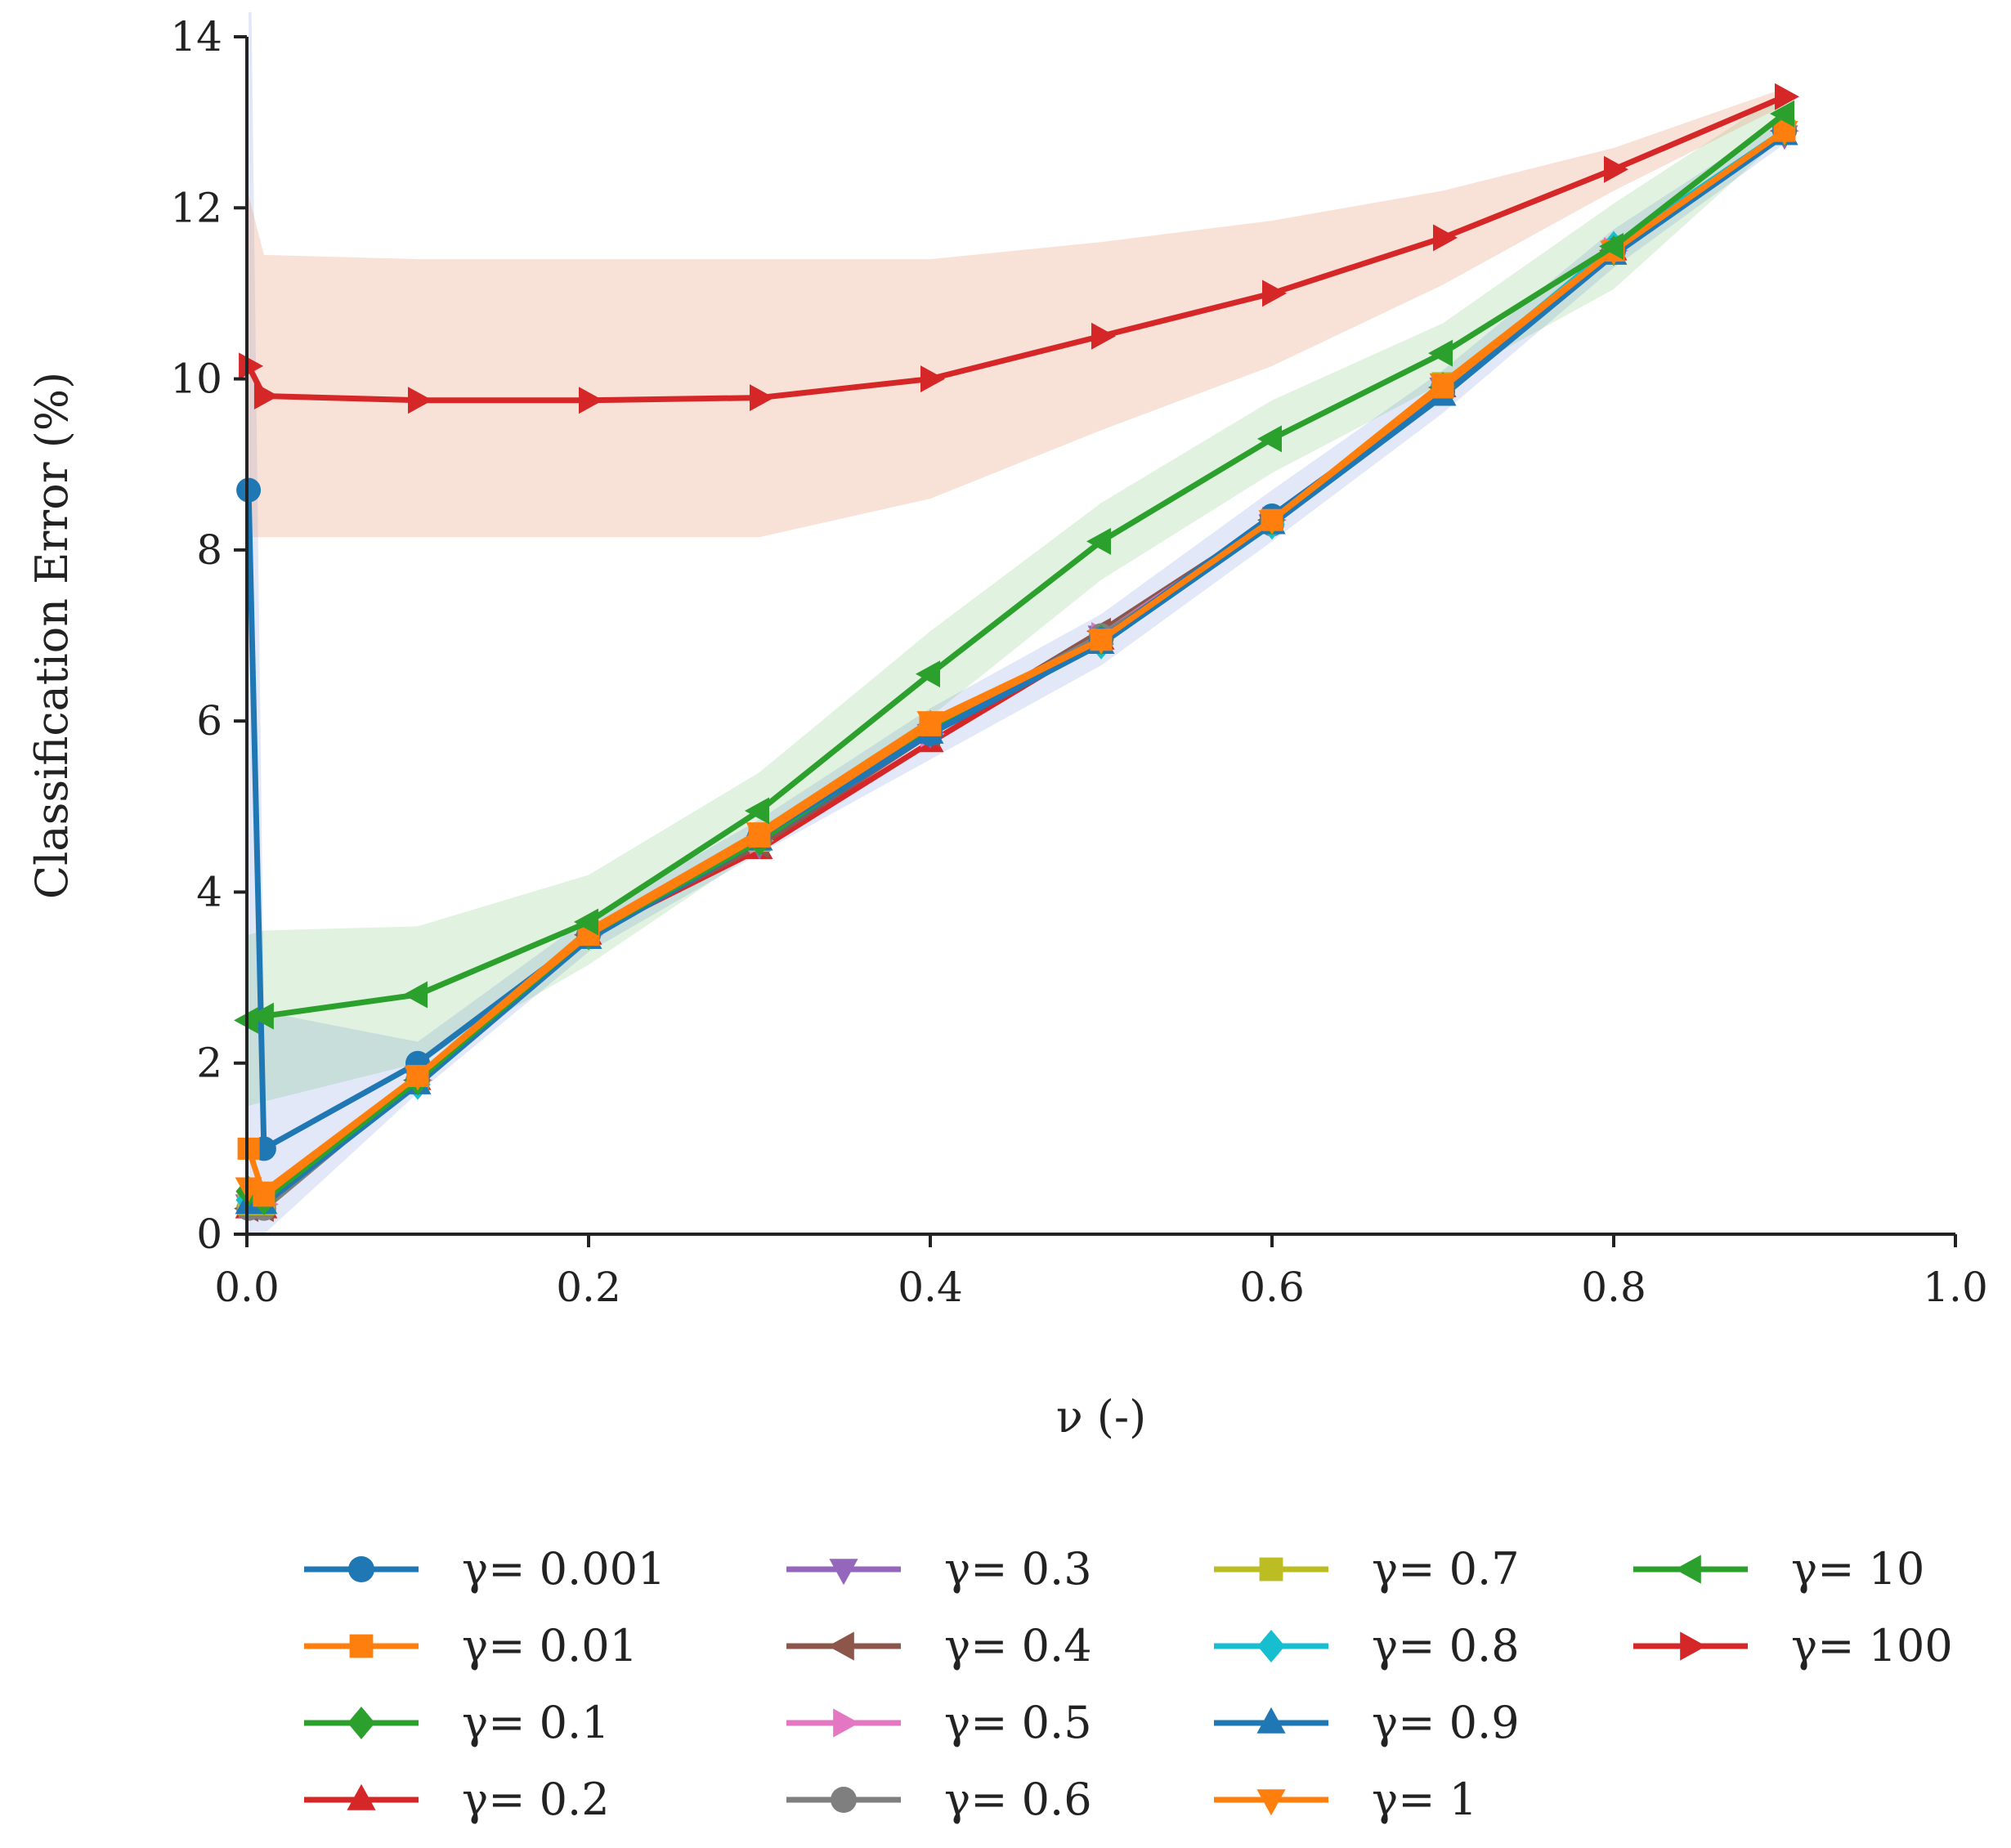  I want to click on legend-label: γ= 100, so click(1872, 1645).